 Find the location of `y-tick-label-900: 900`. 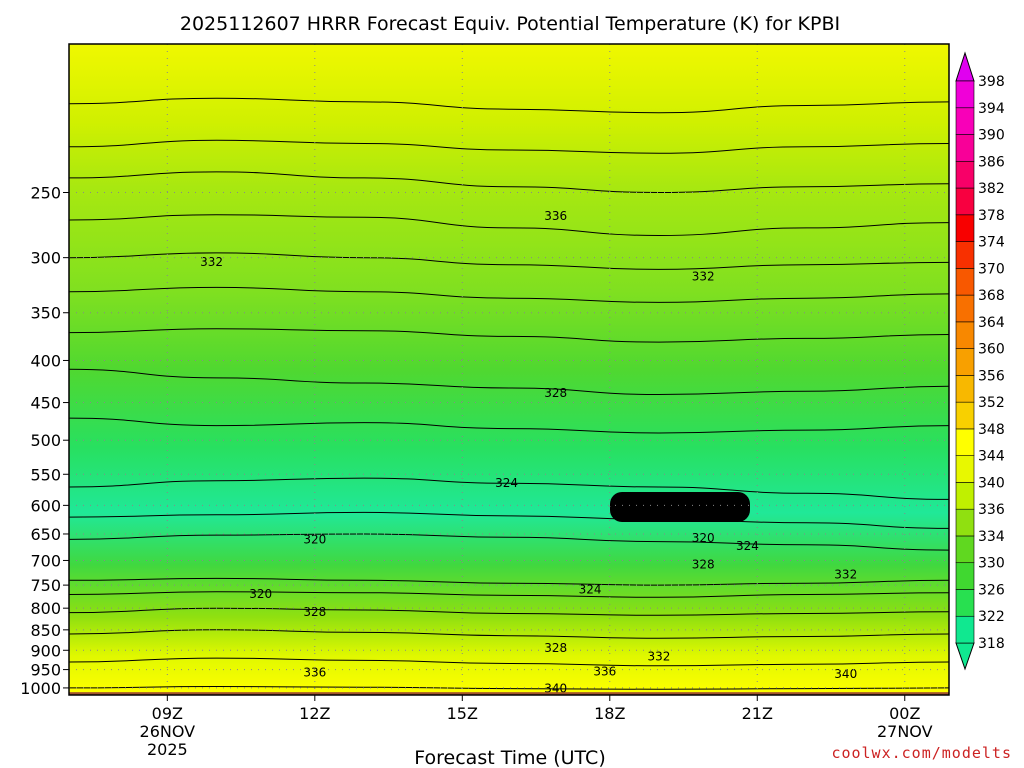

y-tick-label-900: 900 is located at coordinates (45, 650).